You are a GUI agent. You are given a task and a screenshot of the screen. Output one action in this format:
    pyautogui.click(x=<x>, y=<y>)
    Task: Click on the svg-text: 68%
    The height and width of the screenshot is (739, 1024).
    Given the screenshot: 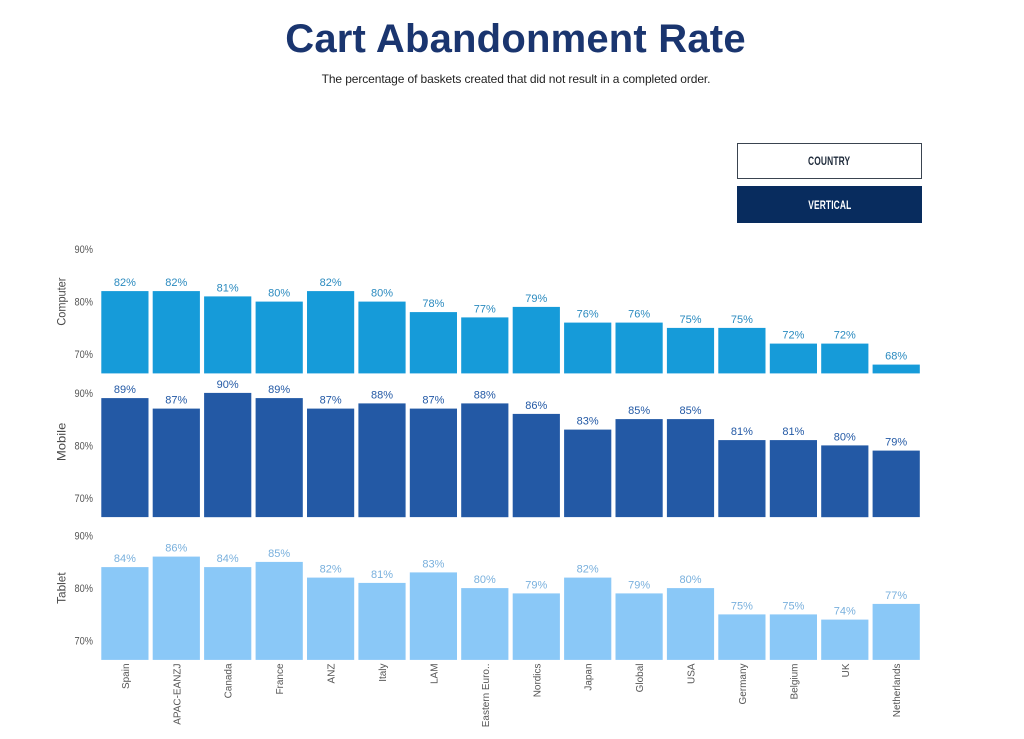 What is the action you would take?
    pyautogui.click(x=896, y=357)
    